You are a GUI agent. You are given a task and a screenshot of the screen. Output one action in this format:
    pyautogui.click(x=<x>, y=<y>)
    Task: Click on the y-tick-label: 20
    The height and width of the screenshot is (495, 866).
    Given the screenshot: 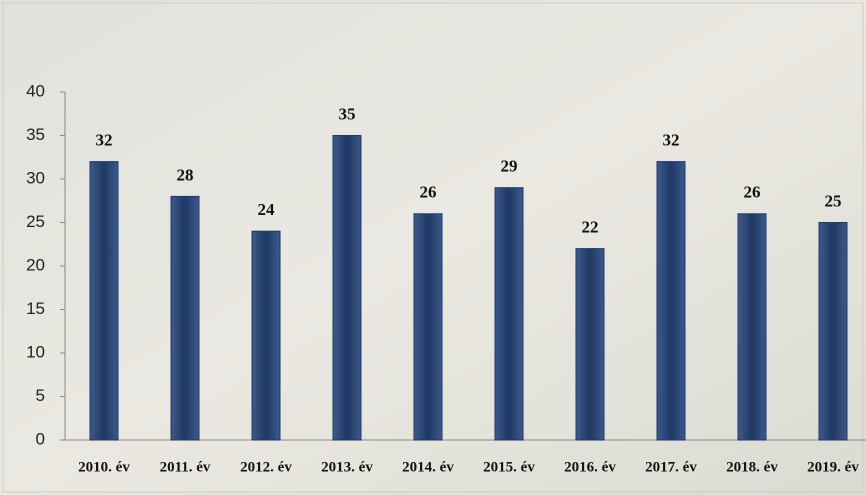 What is the action you would take?
    pyautogui.click(x=35, y=264)
    